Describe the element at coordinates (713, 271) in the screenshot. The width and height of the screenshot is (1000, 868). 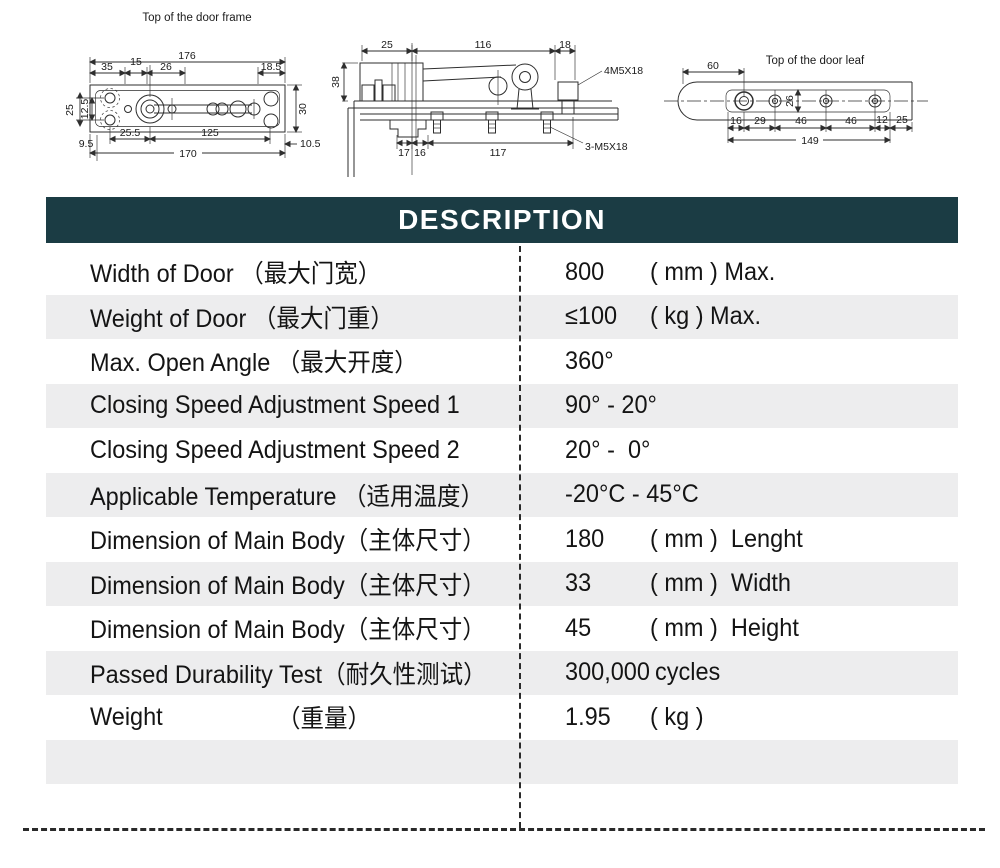
I see `row-unit: ( mm ) Max.` at that location.